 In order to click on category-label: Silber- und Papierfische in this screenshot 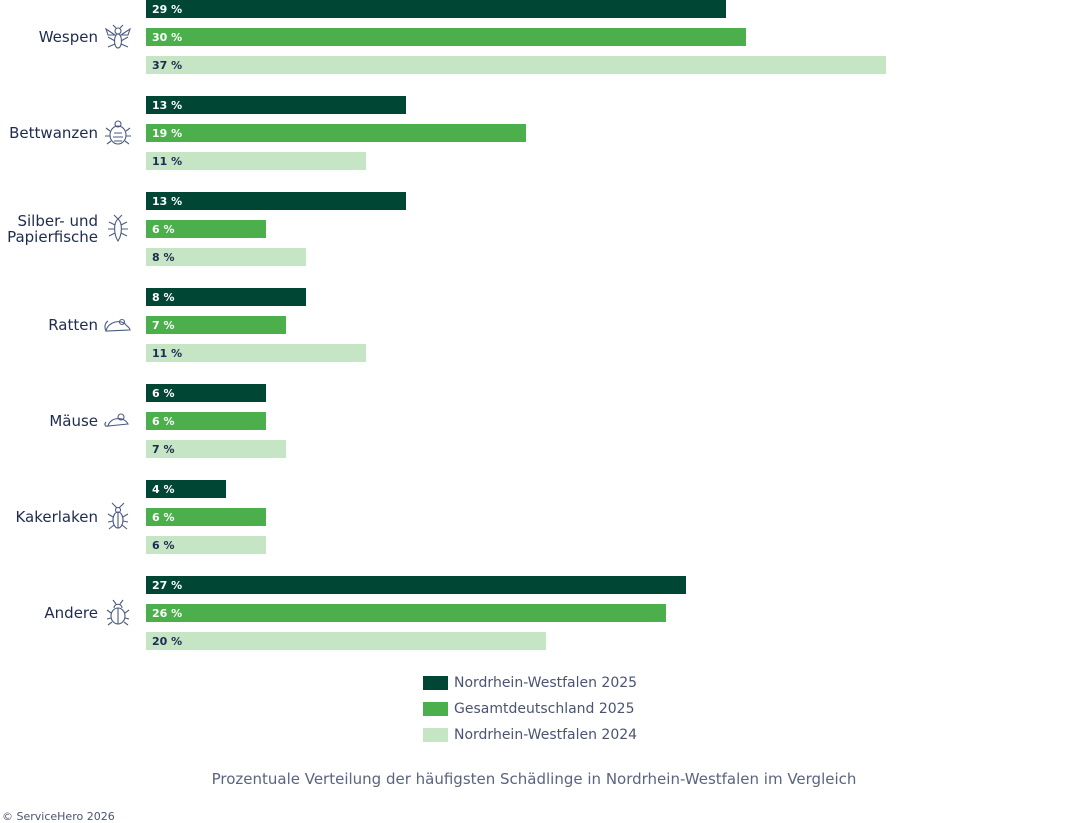, I will do `click(52, 229)`.